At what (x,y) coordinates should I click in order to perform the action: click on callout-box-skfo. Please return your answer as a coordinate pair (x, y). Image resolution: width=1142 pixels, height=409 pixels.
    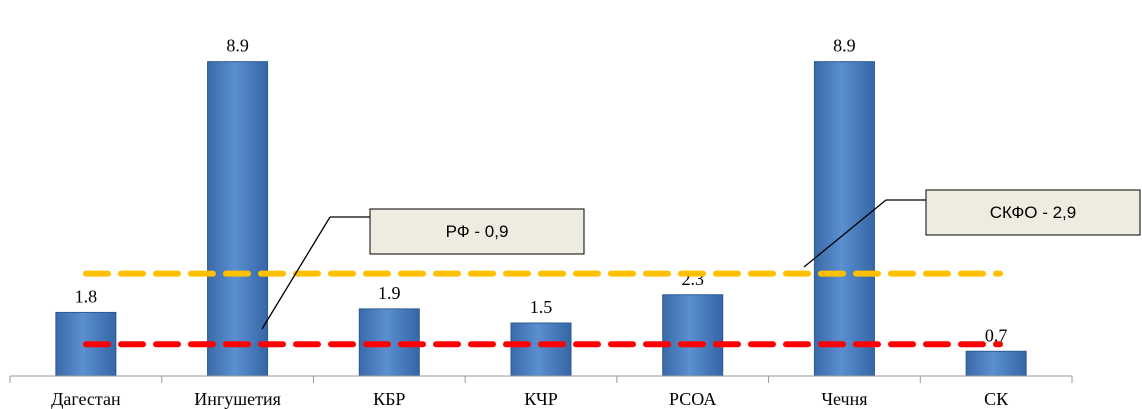
    Looking at the image, I should click on (1033, 212).